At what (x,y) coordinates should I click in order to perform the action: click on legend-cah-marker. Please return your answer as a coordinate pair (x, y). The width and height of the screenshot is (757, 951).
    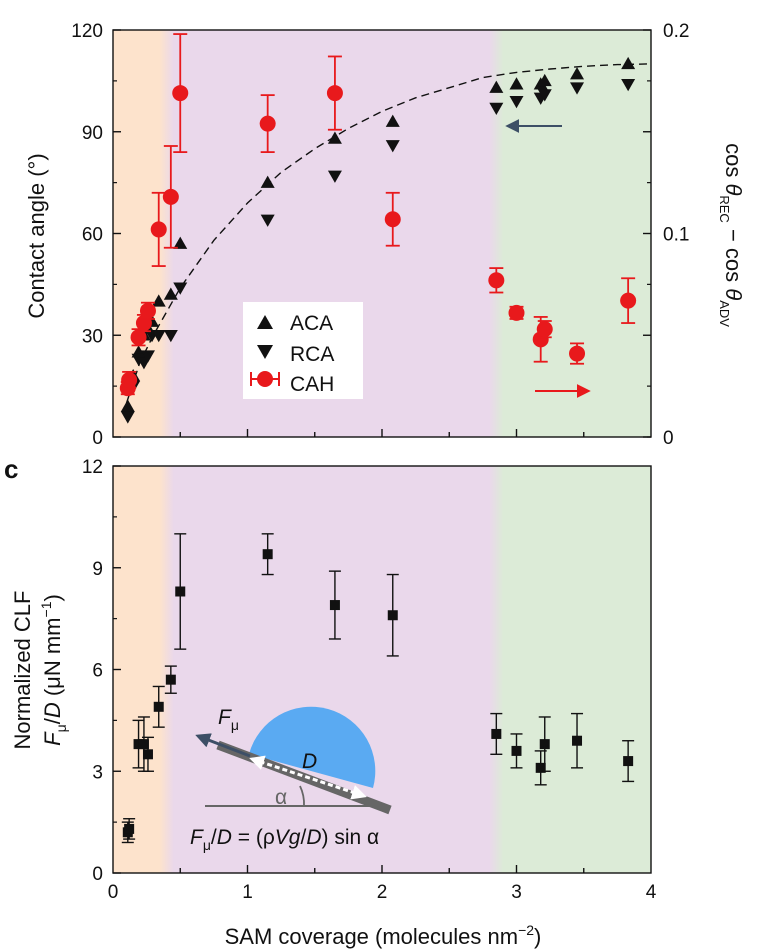
    Looking at the image, I should click on (265, 379).